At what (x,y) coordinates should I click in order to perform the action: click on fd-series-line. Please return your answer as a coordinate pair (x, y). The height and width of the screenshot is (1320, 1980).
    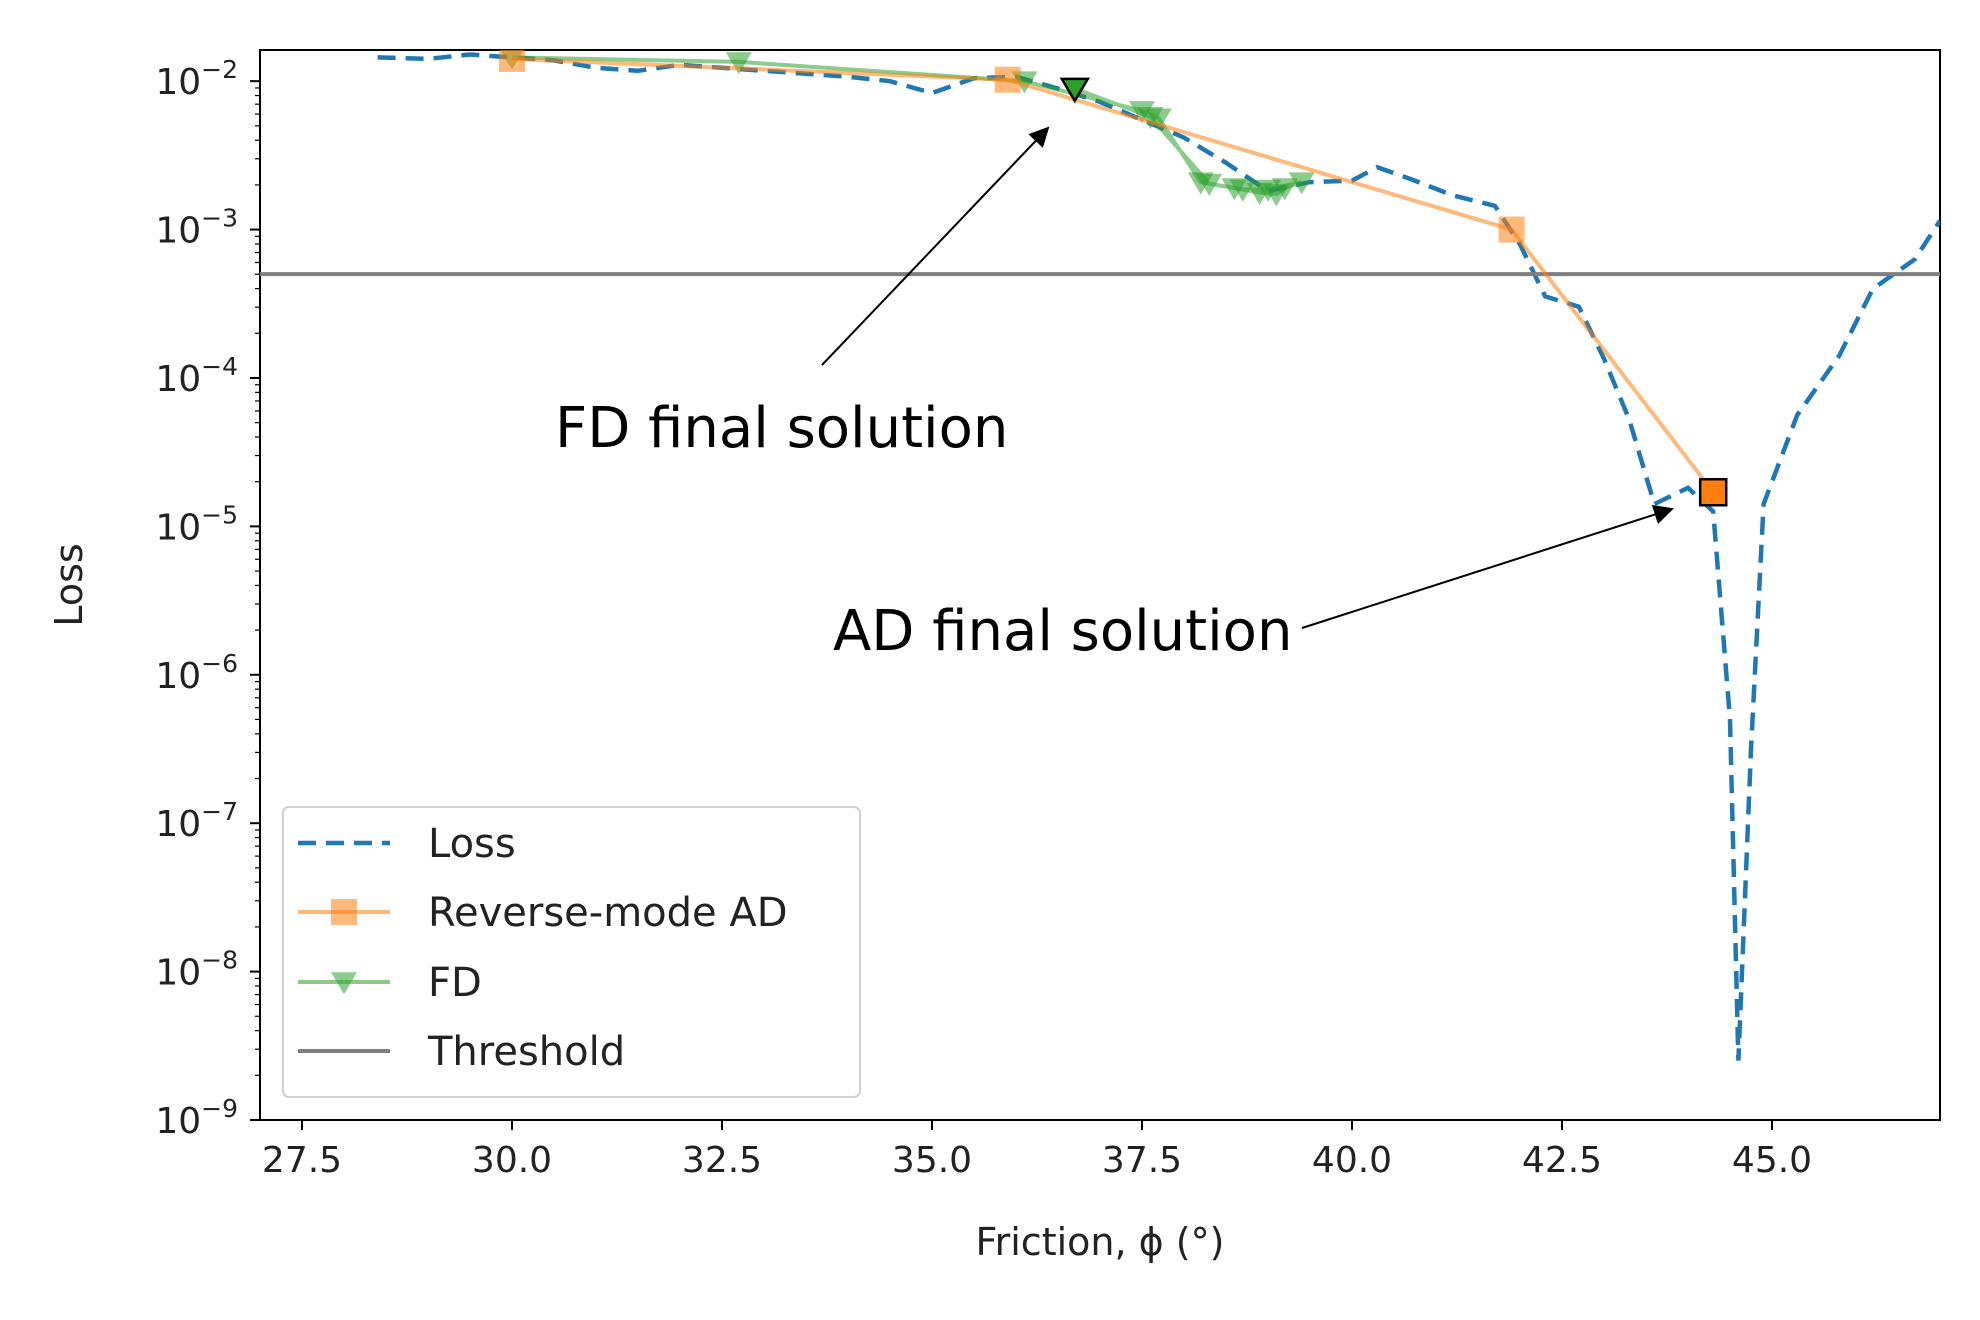
    Looking at the image, I should click on (907, 126).